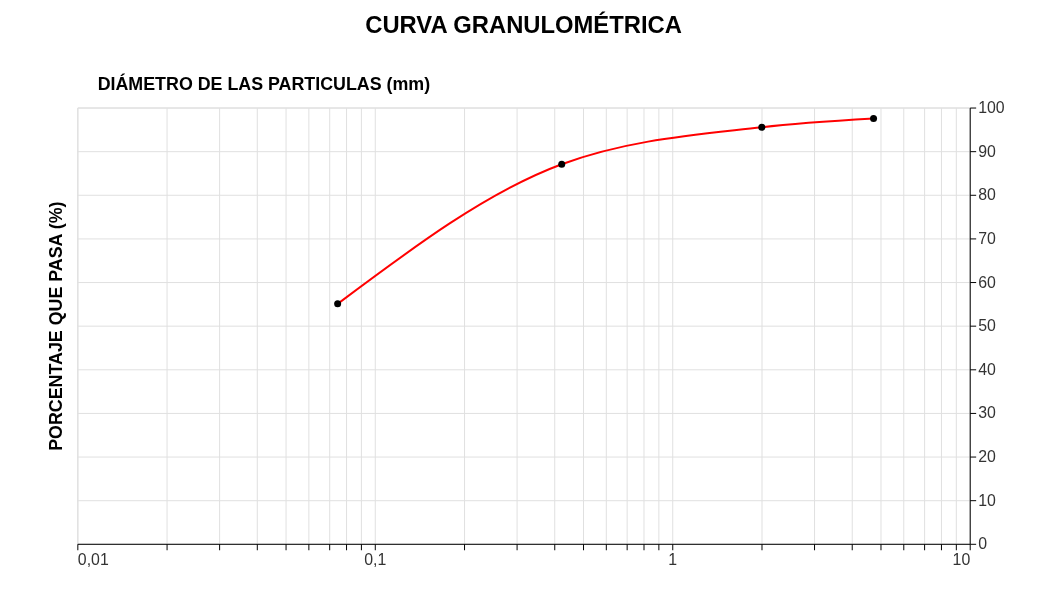 The image size is (1054, 596). What do you see at coordinates (523, 25) in the screenshot?
I see `chart-title: CURVA GRANULOMÉTRICA` at bounding box center [523, 25].